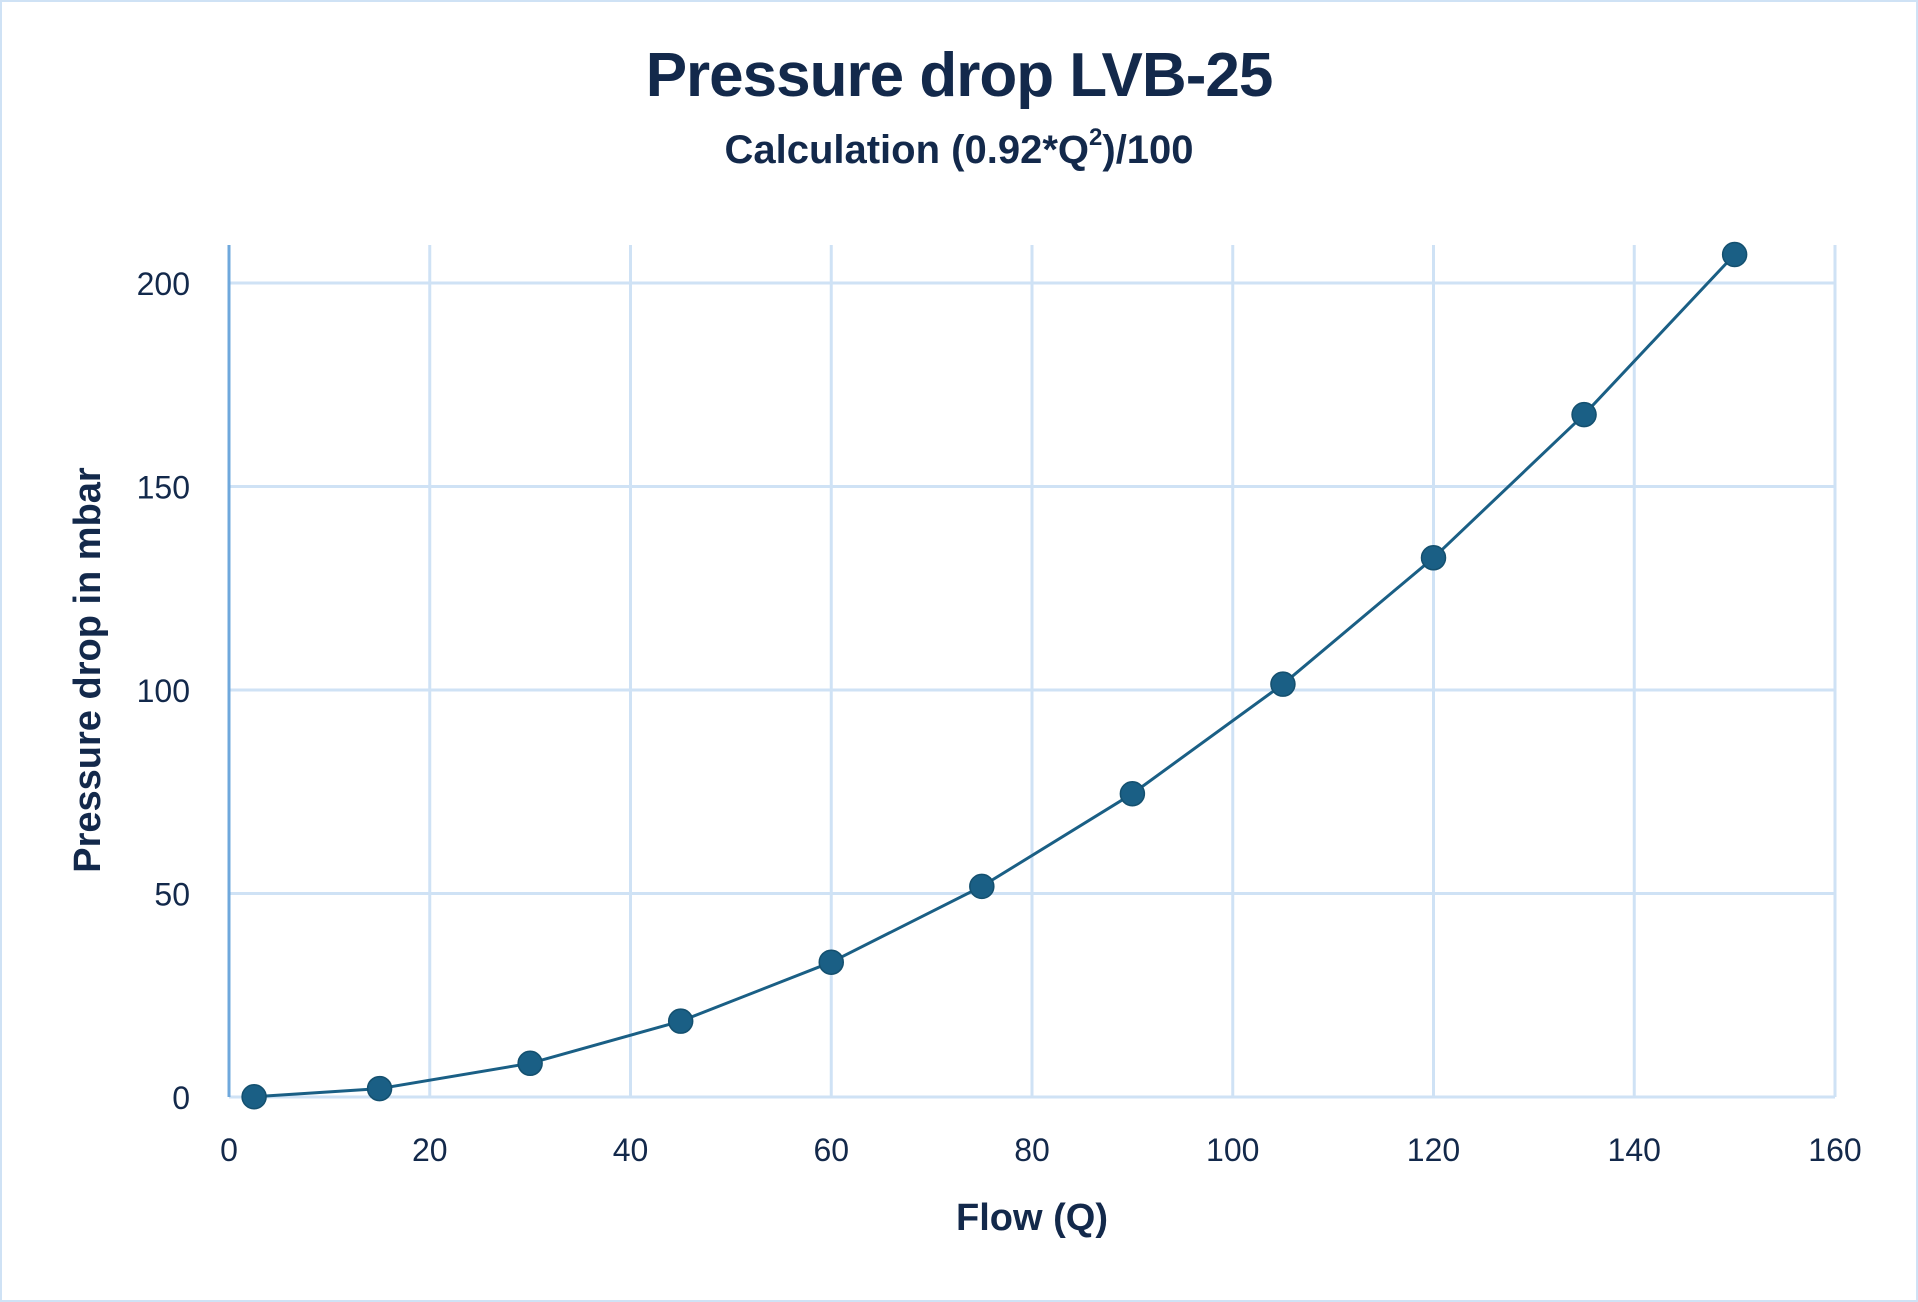  I want to click on x-tick-label: 20, so click(430, 1150).